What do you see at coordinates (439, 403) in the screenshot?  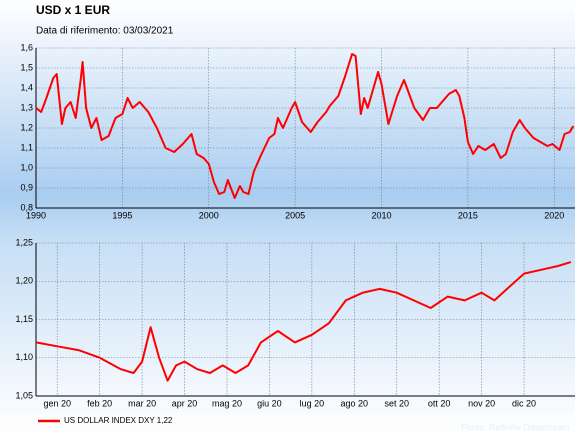 I see `x-tick-label: ott 20` at bounding box center [439, 403].